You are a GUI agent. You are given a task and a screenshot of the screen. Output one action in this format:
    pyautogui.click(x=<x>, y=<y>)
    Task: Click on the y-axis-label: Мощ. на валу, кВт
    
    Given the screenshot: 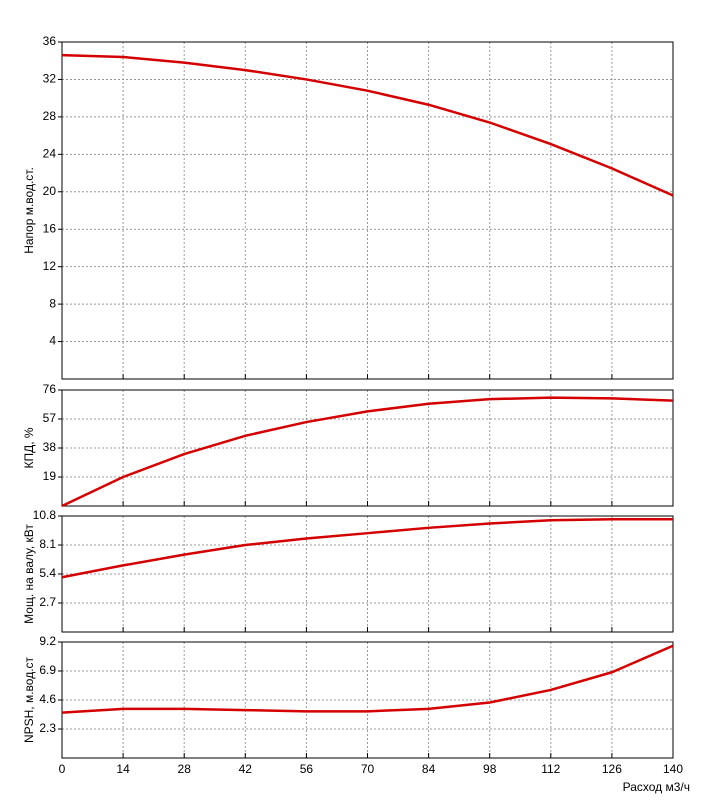 What is the action you would take?
    pyautogui.click(x=29, y=574)
    